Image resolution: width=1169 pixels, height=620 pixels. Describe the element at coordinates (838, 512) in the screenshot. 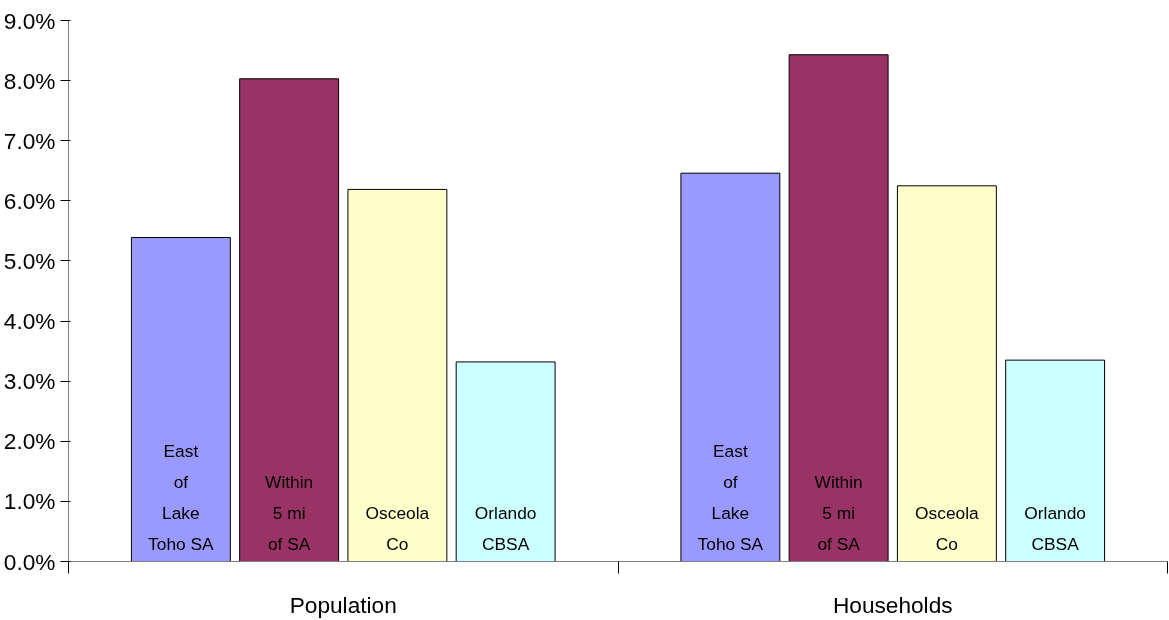

I see `text: Within 5 mi of SA` at that location.